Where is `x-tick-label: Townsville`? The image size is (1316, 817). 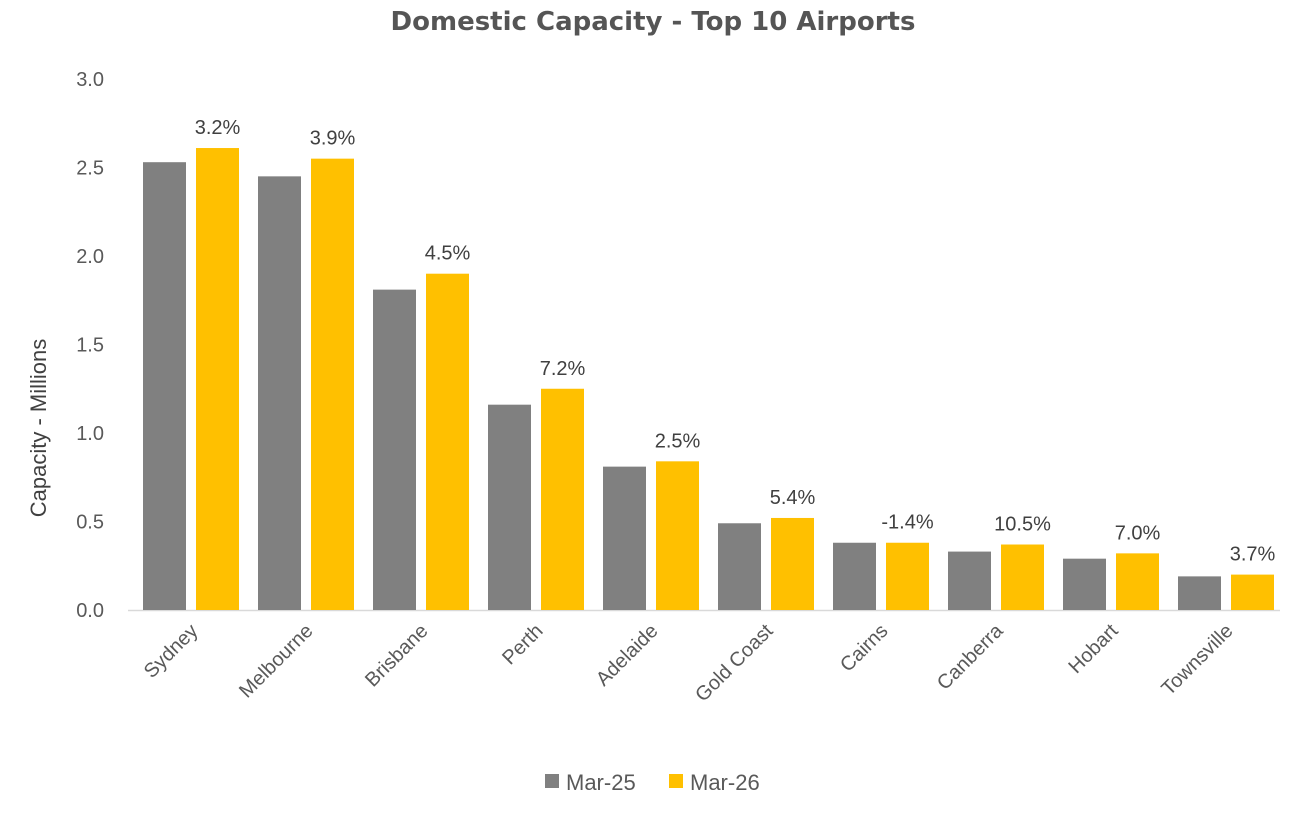 x-tick-label: Townsville is located at coordinates (1198, 660).